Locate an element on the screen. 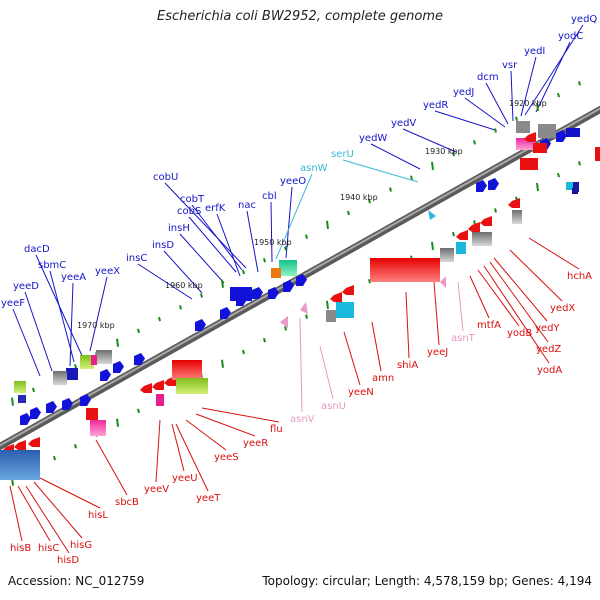 The image size is (600, 600). rna-gene-label: asnT is located at coordinates (463, 338).